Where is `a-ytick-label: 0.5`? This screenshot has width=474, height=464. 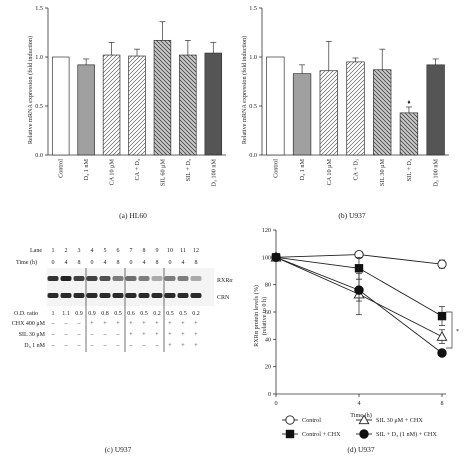 a-ytick-label: 0.5 is located at coordinates (39, 106).